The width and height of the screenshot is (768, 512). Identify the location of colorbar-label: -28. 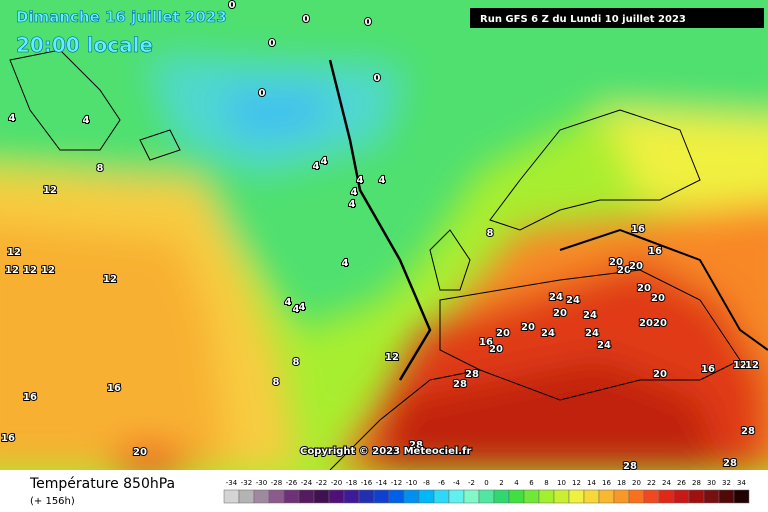
(276, 483).